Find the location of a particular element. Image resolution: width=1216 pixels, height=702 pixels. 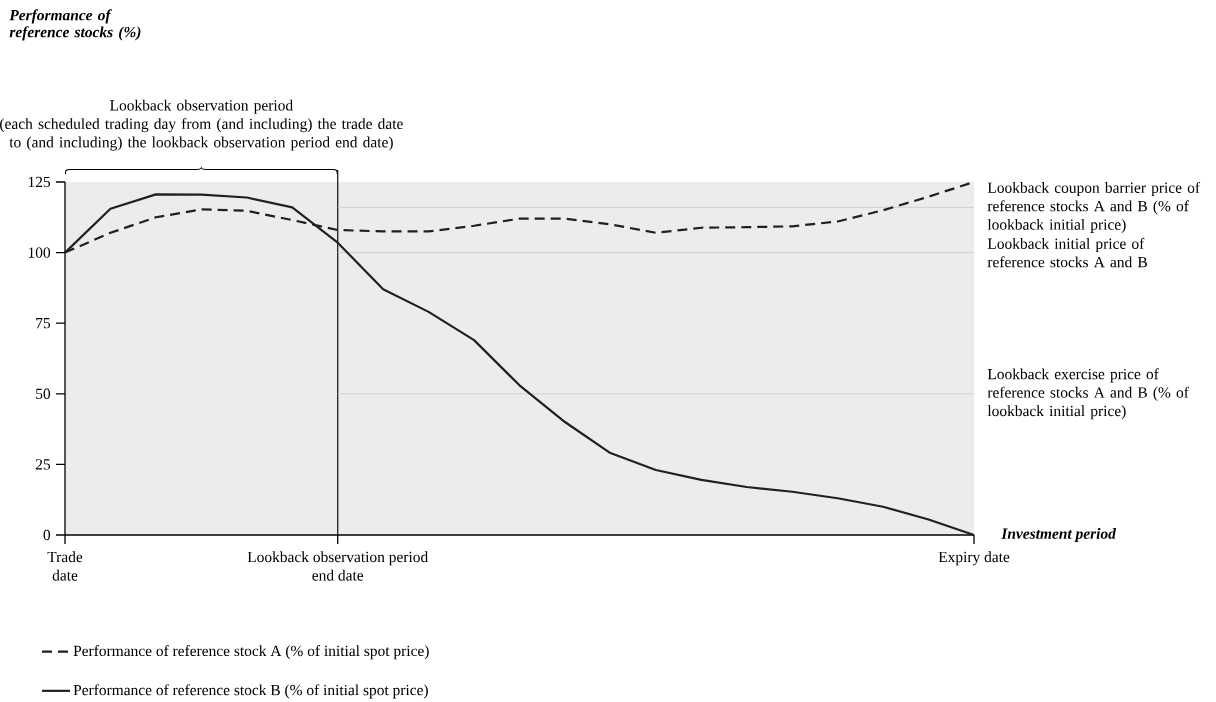

y-tick-label: 0 is located at coordinates (47, 535).